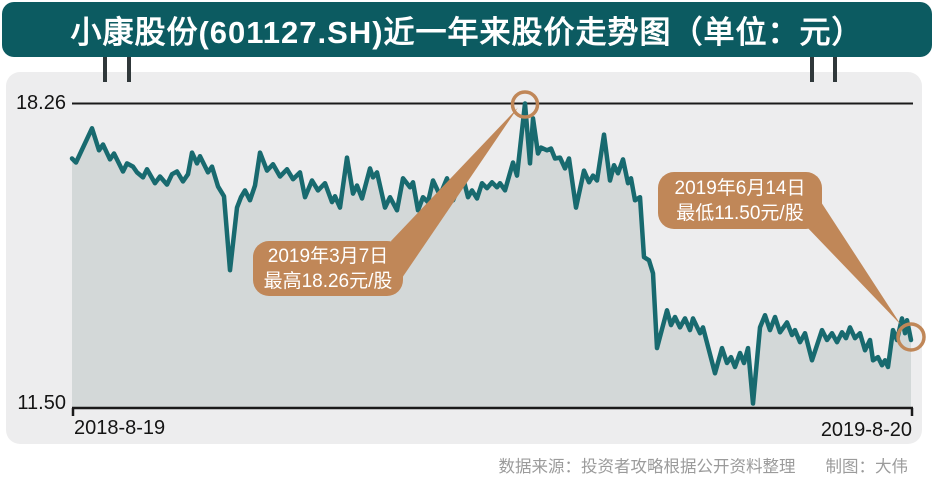 This screenshot has width=934, height=482. What do you see at coordinates (328, 268) in the screenshot?
I see `high-point-callout: 2019年3月7日 最高18.26元/股` at bounding box center [328, 268].